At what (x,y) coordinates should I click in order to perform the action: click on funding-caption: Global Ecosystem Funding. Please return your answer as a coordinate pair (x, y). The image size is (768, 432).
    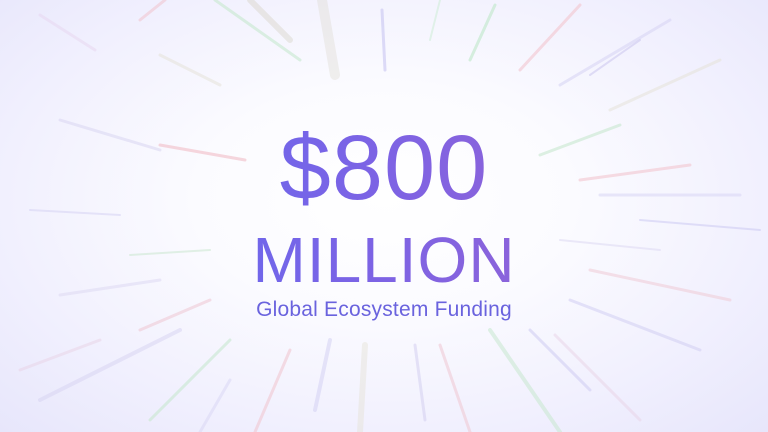
    Looking at the image, I should click on (384, 309).